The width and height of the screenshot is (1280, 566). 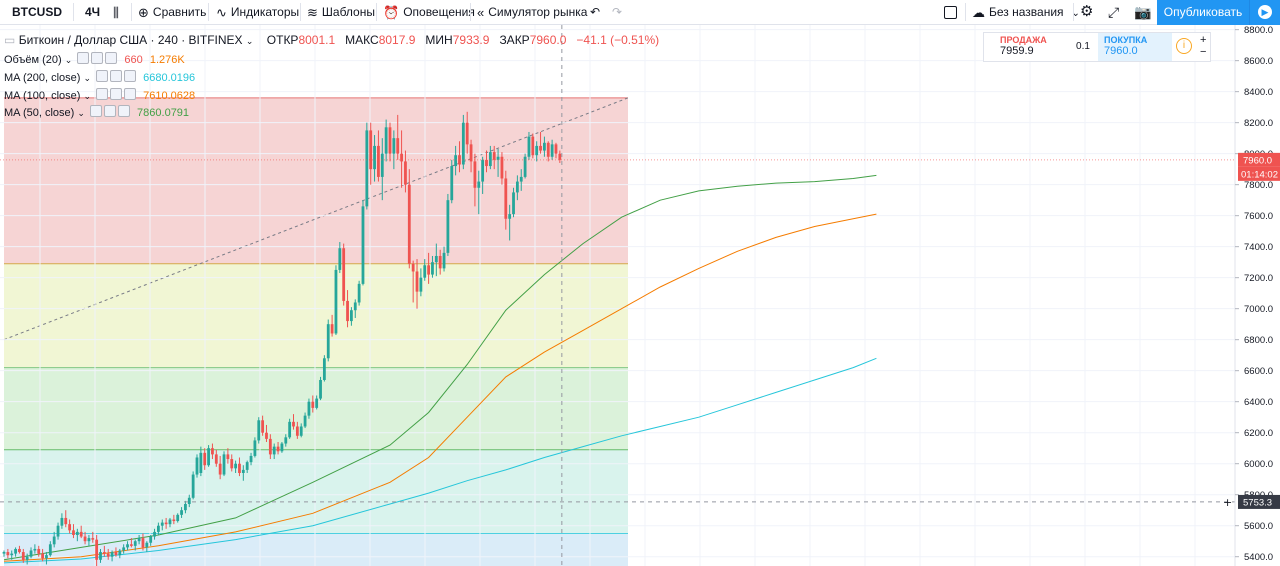 What do you see at coordinates (1184, 46) in the screenshot?
I see `info-icon: i` at bounding box center [1184, 46].